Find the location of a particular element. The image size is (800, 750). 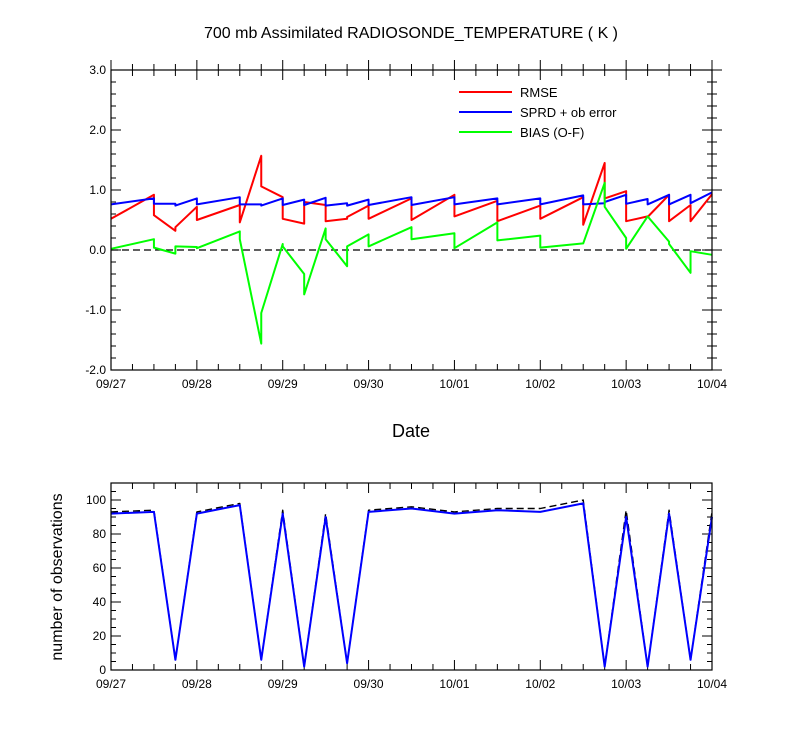

y-tick-label: -1.0 is located at coordinates (95, 310).